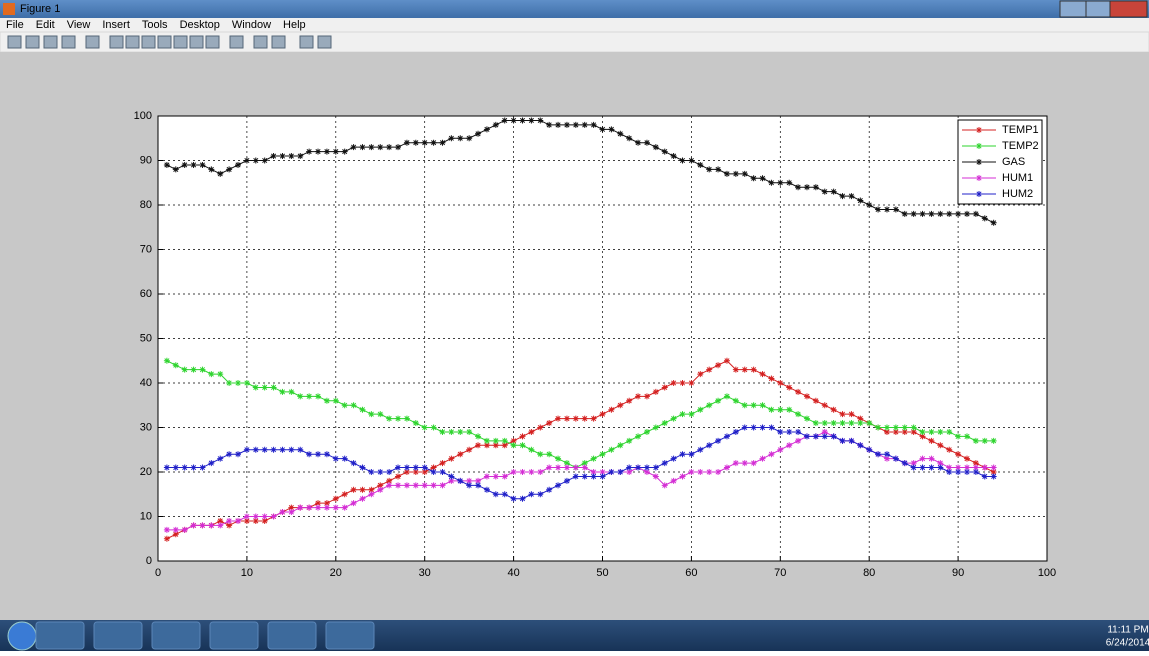 Image resolution: width=1149 pixels, height=656 pixels. Describe the element at coordinates (146, 160) in the screenshot. I see `y-tick-label: 90` at that location.